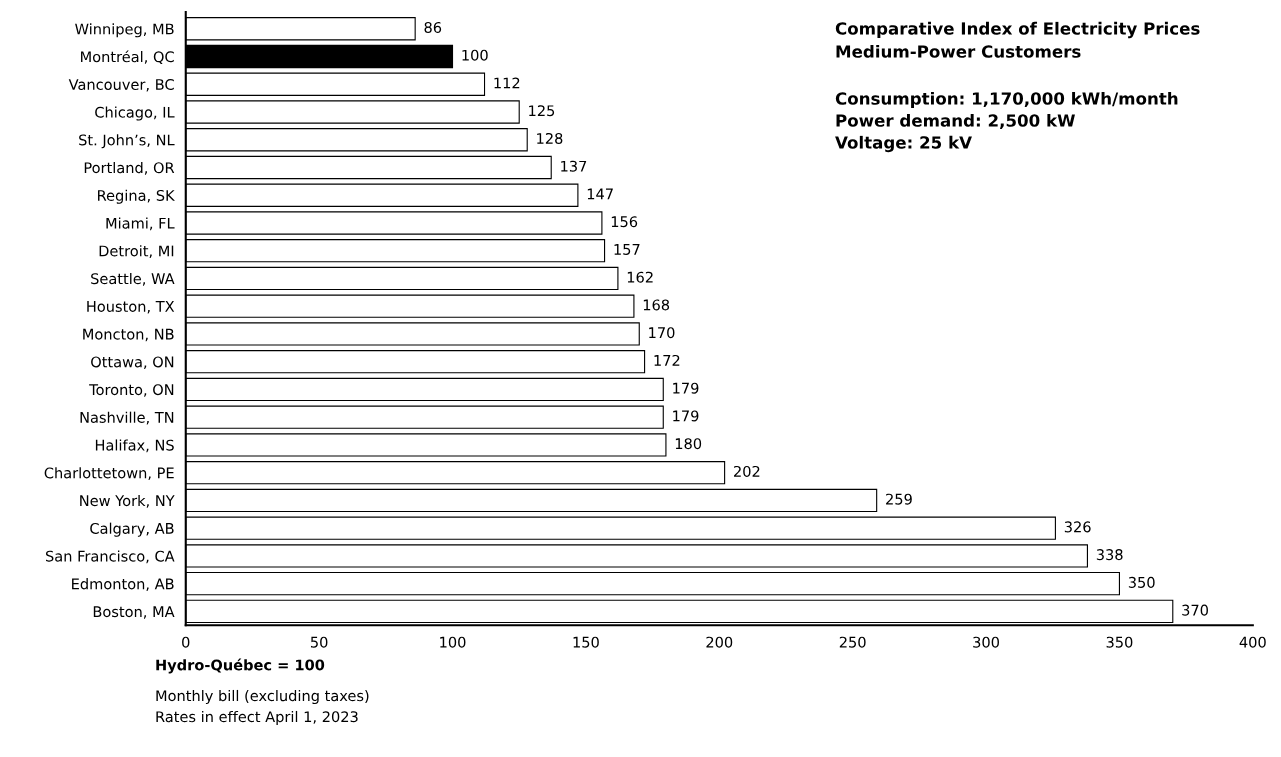 This screenshot has height=757, width=1281. Describe the element at coordinates (550, 138) in the screenshot. I see `data-label: 128` at that location.